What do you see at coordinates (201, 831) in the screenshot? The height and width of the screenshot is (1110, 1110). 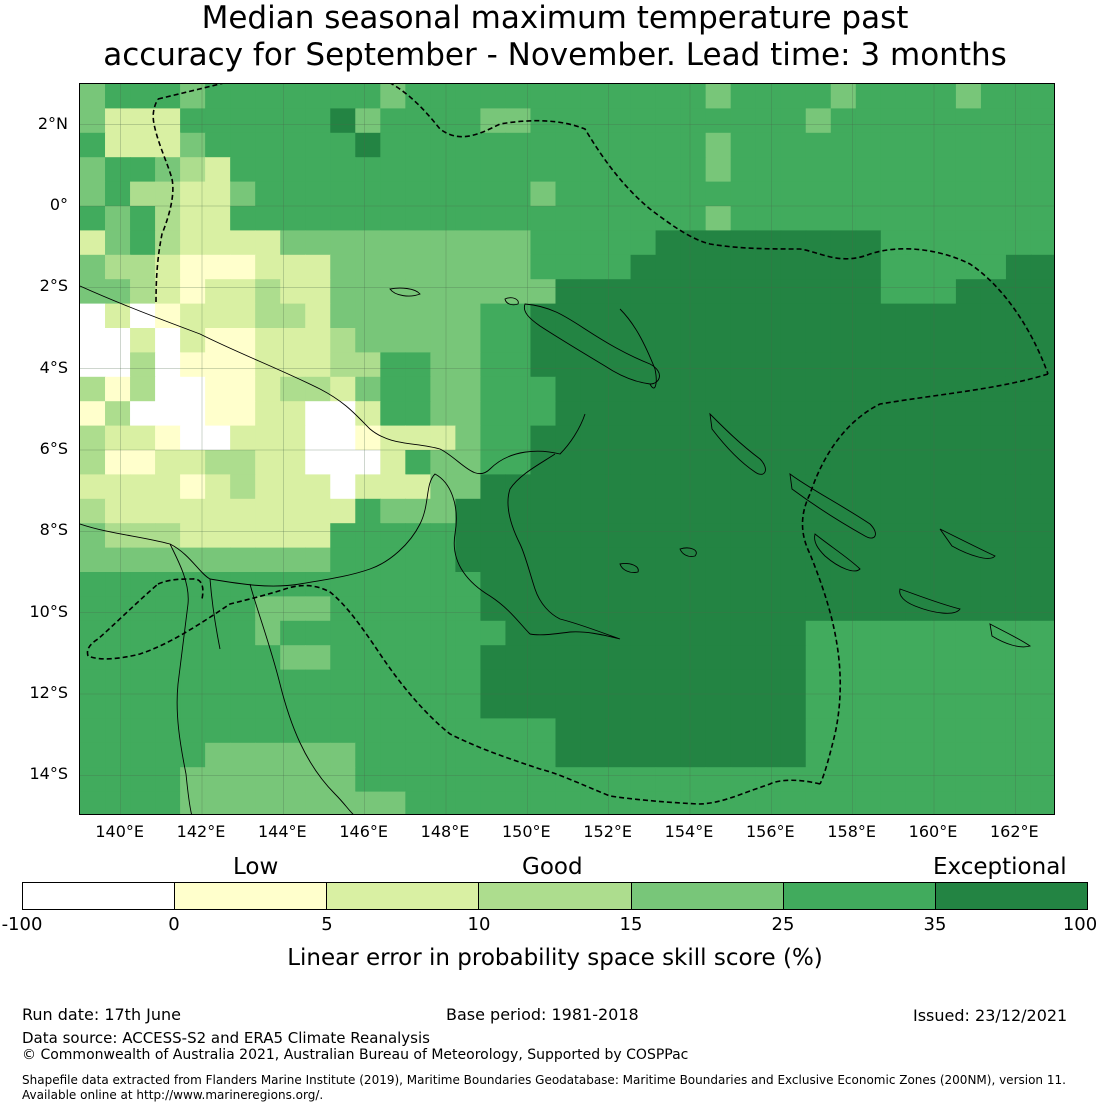 I see `longitude-label: 142°E` at bounding box center [201, 831].